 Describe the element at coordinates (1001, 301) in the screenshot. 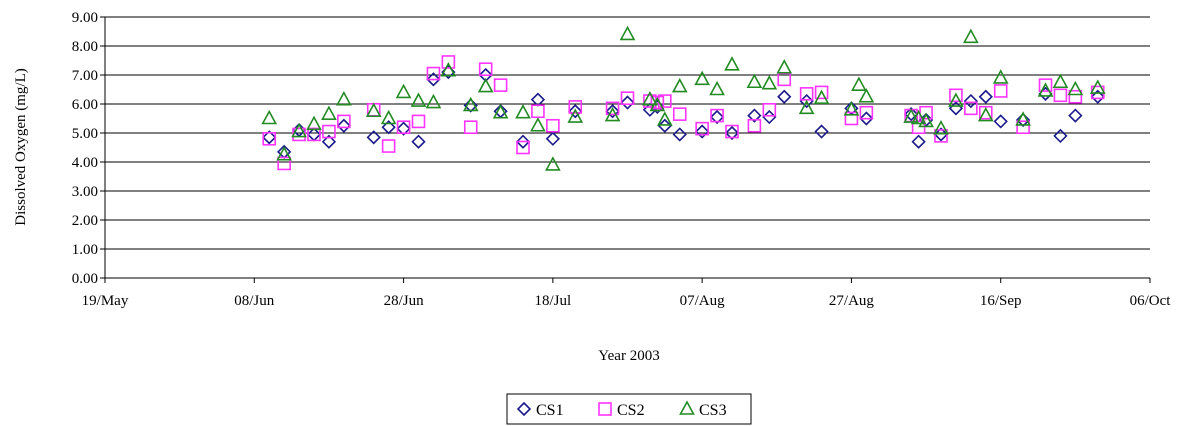

I see `x-tick-label: 16/Sep` at that location.